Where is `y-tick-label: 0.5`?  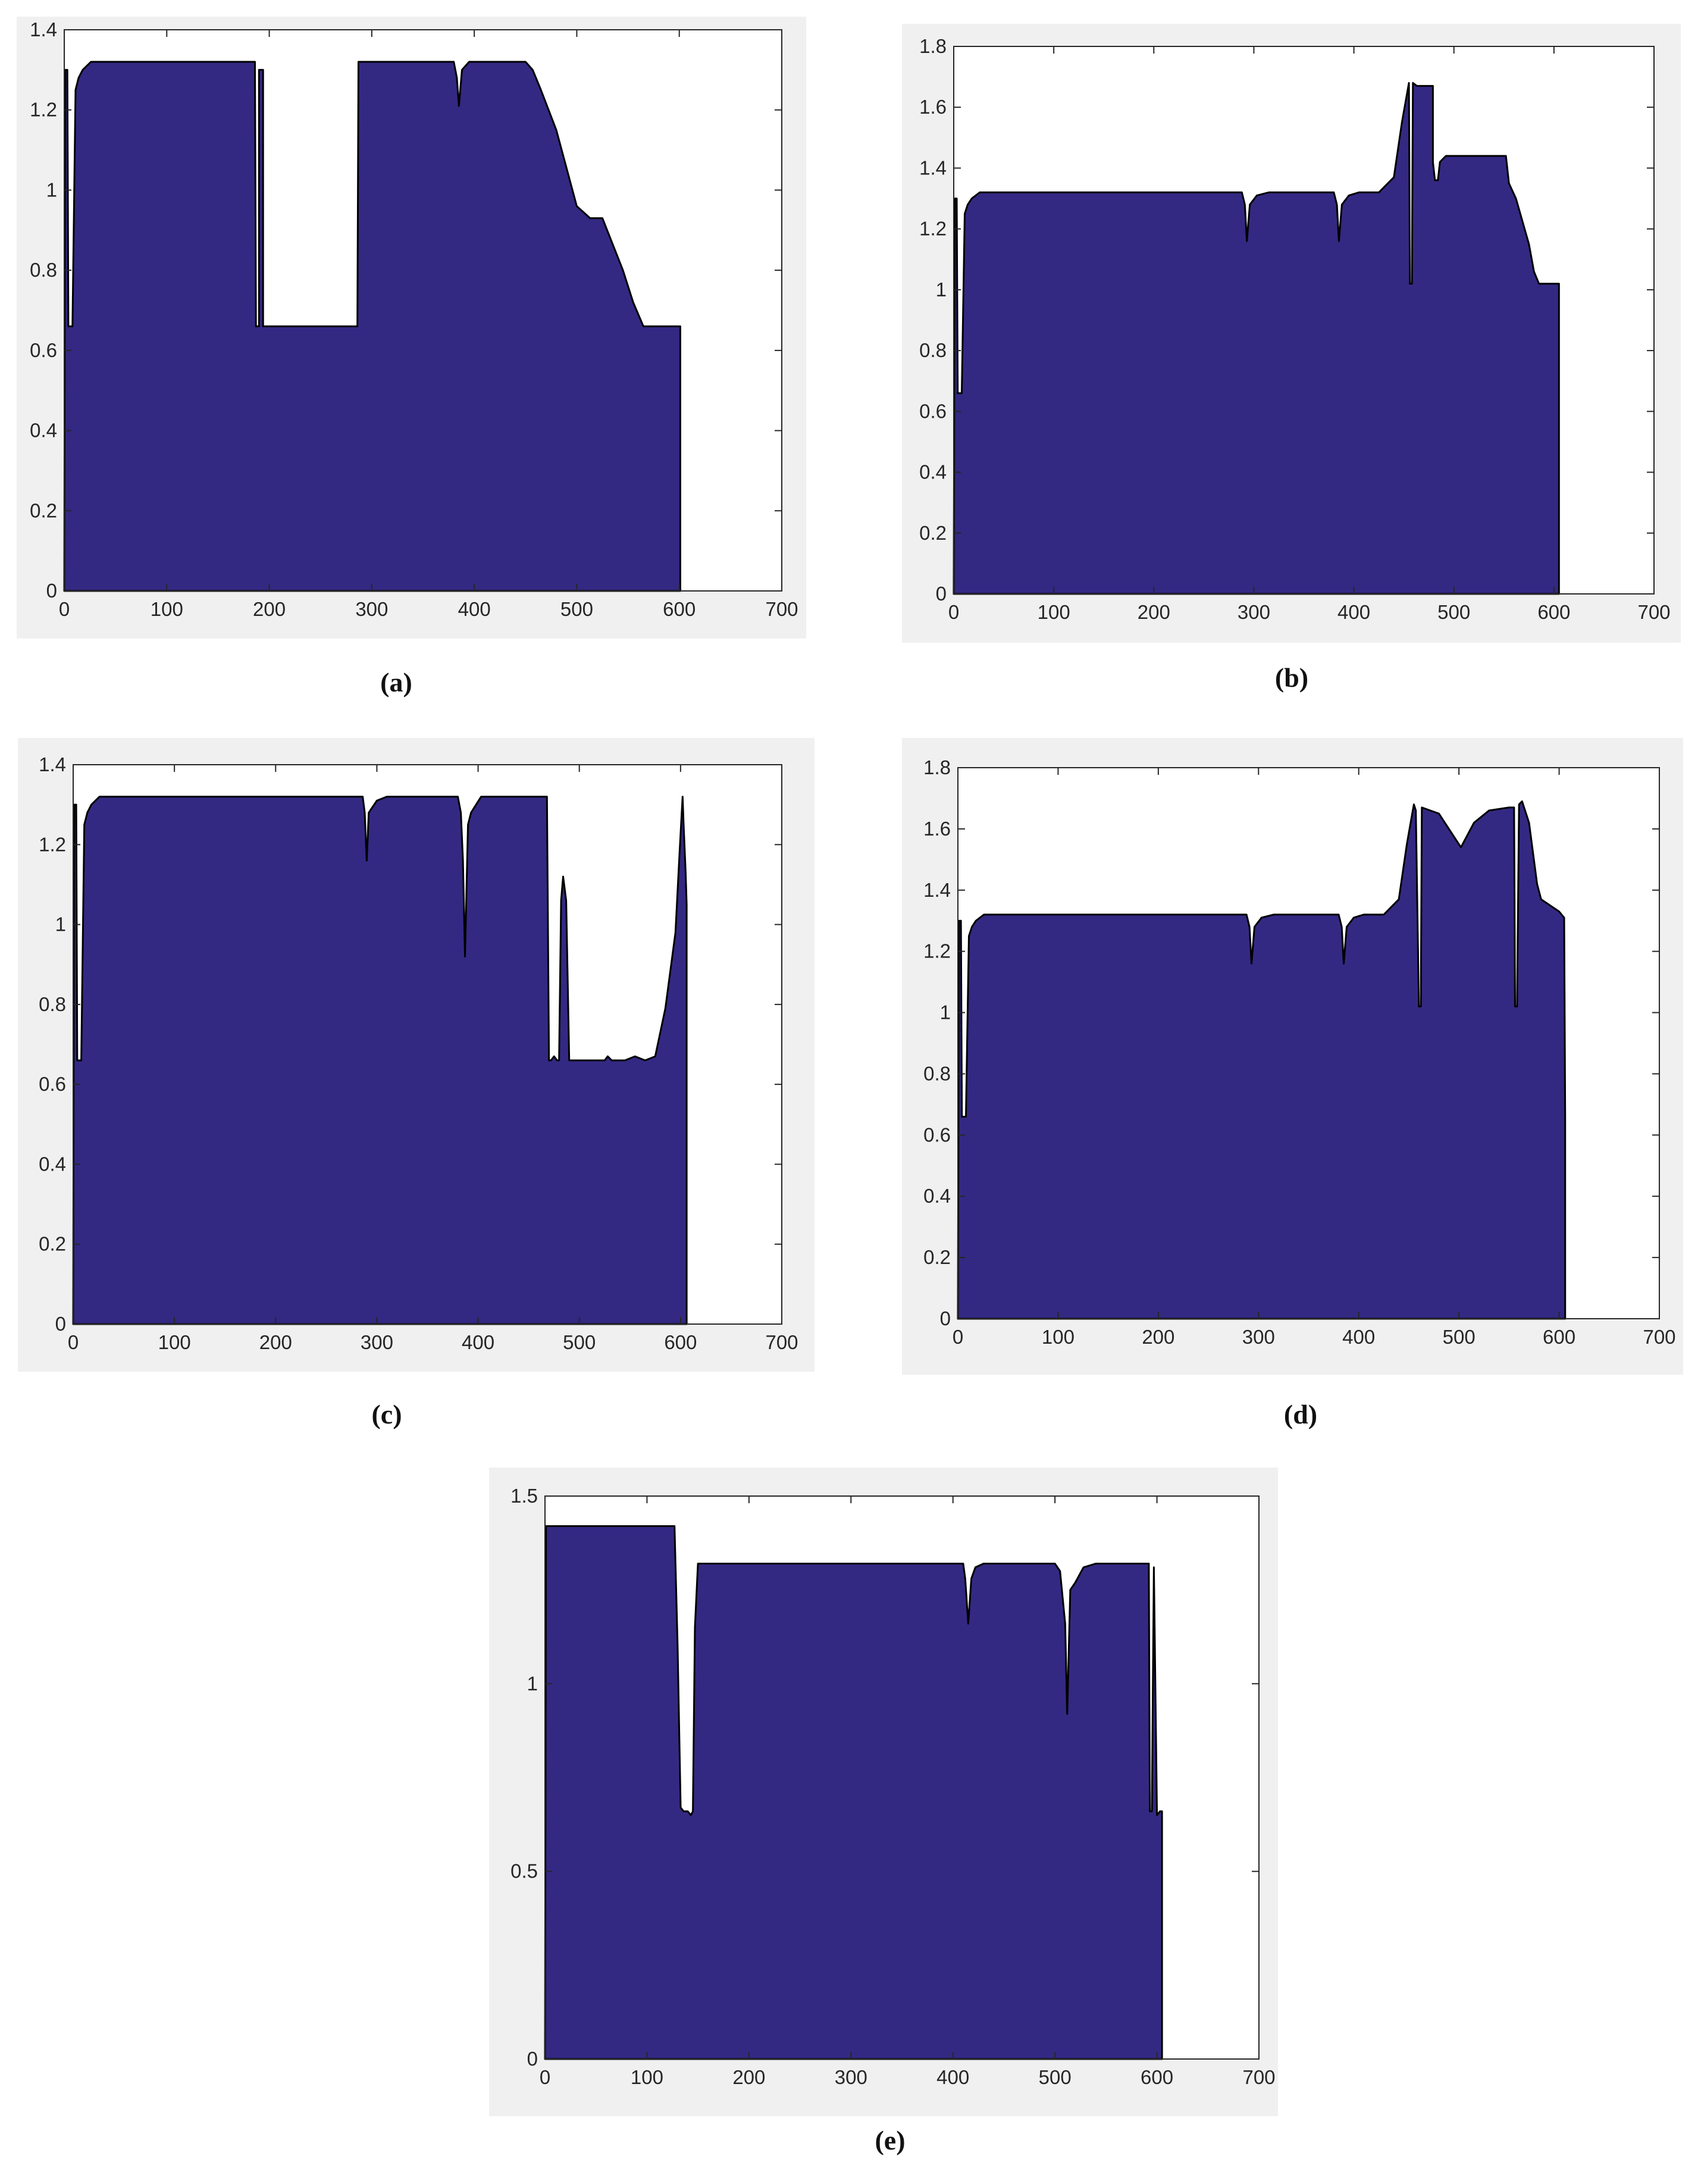 y-tick-label: 0.5 is located at coordinates (524, 1871).